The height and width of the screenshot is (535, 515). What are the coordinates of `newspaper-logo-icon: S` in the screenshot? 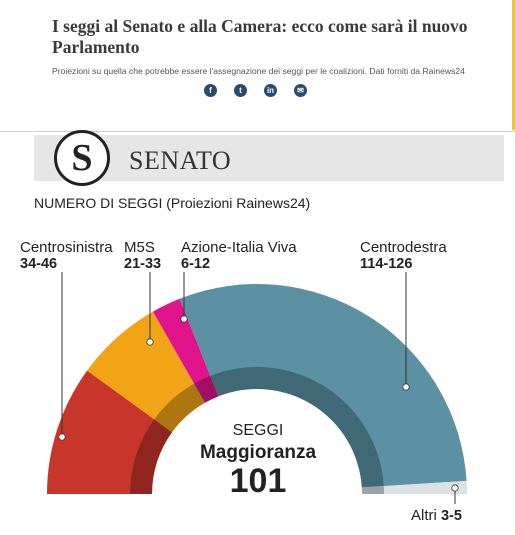 It's located at (82, 158).